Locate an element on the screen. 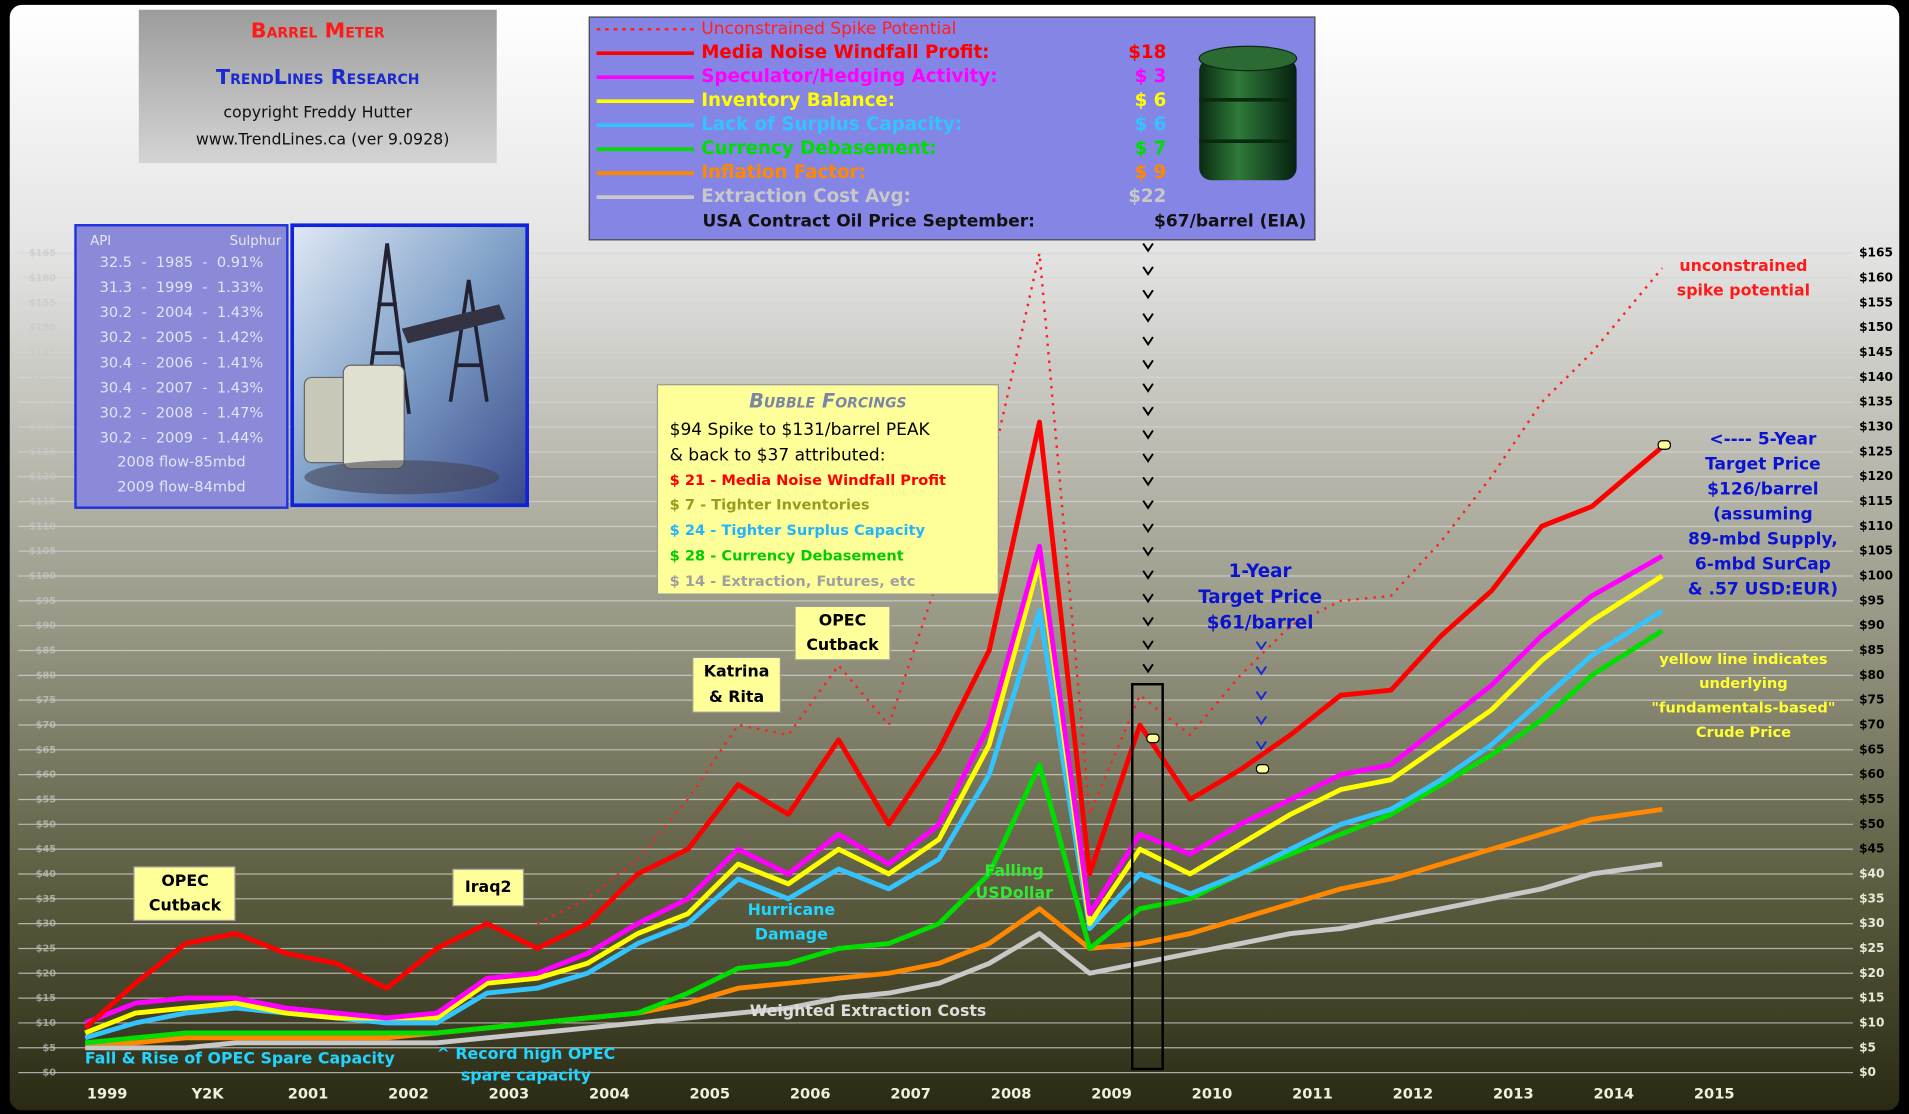 The width and height of the screenshot is (1909, 1114). y-tick-label: $135 is located at coordinates (1876, 402).